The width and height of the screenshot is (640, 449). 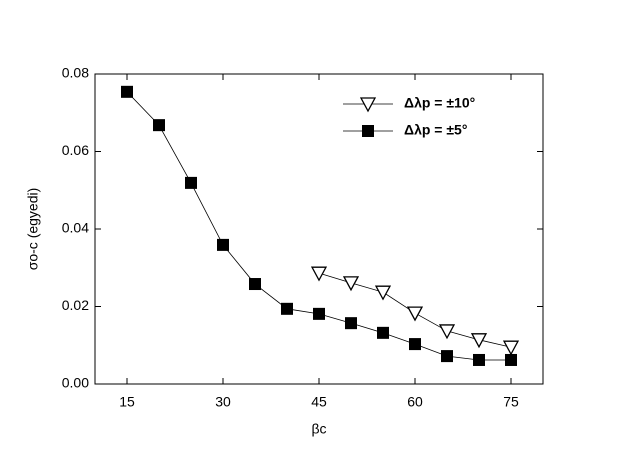 What do you see at coordinates (415, 402) in the screenshot?
I see `x-tick-label: 60` at bounding box center [415, 402].